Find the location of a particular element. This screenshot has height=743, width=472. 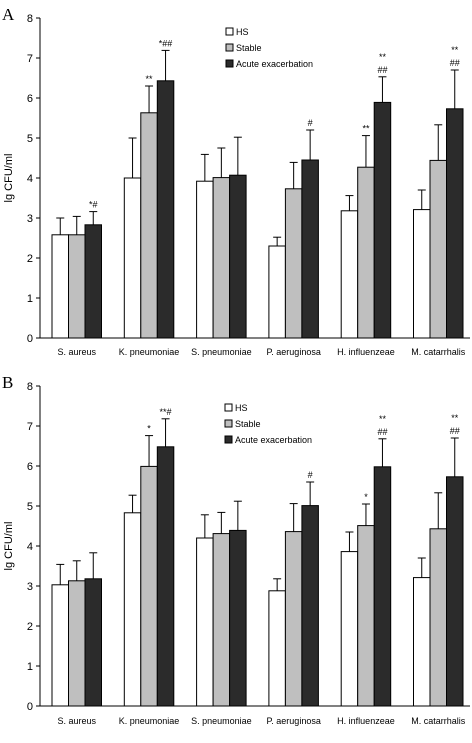

significance-mark: *## is located at coordinates (166, 43).